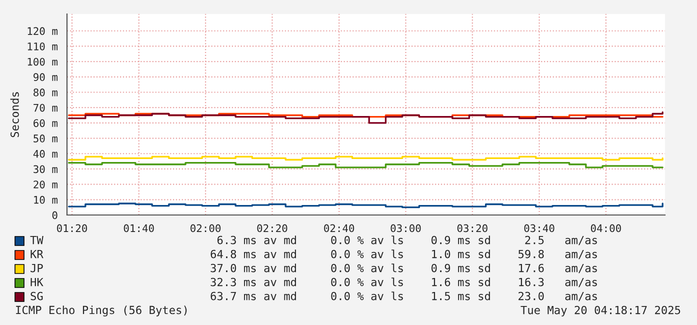 Image resolution: width=697 pixels, height=325 pixels. What do you see at coordinates (205, 228) in the screenshot?
I see `x-tick-label: 02:00` at bounding box center [205, 228].